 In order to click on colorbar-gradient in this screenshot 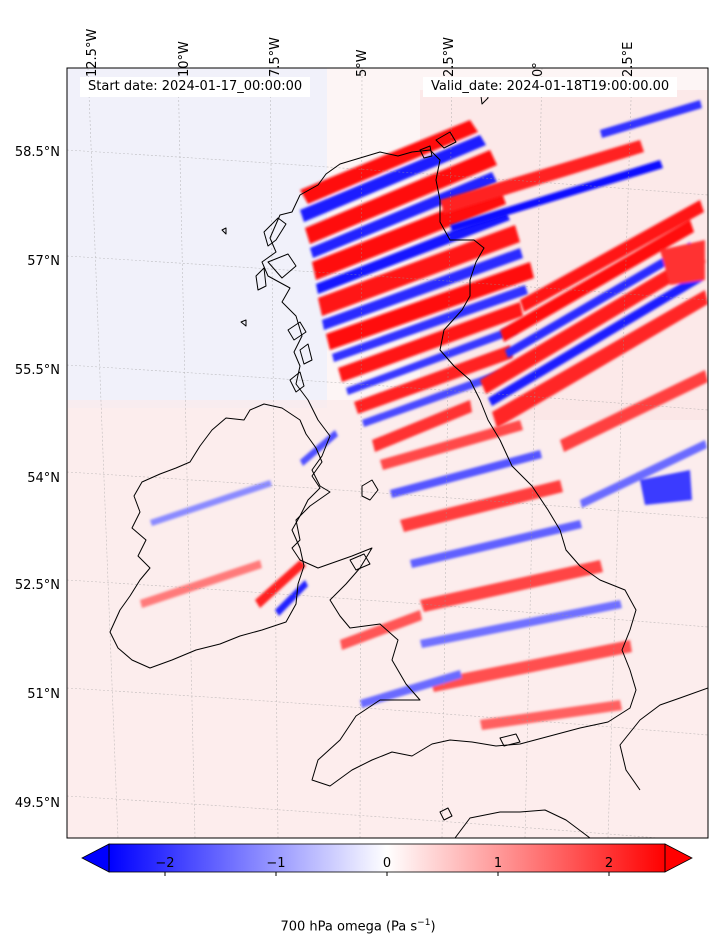, I will do `click(387, 858)`.